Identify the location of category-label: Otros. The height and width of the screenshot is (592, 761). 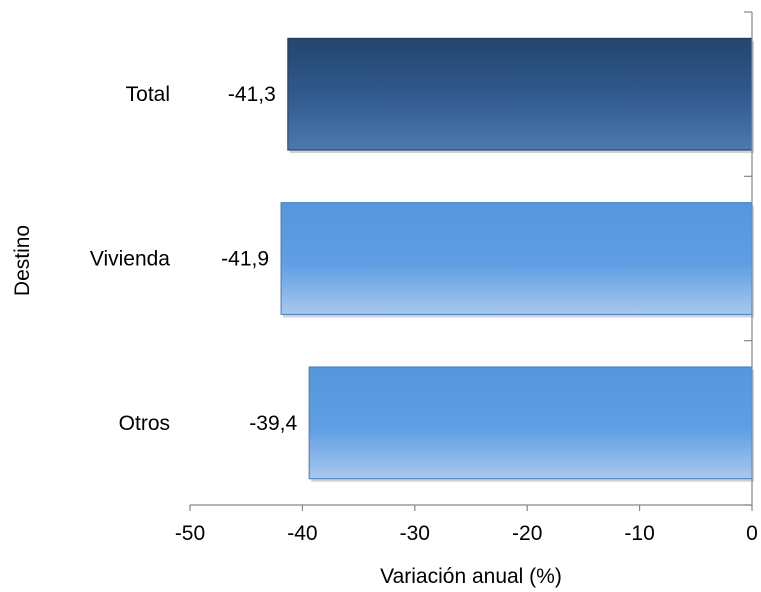
(144, 423).